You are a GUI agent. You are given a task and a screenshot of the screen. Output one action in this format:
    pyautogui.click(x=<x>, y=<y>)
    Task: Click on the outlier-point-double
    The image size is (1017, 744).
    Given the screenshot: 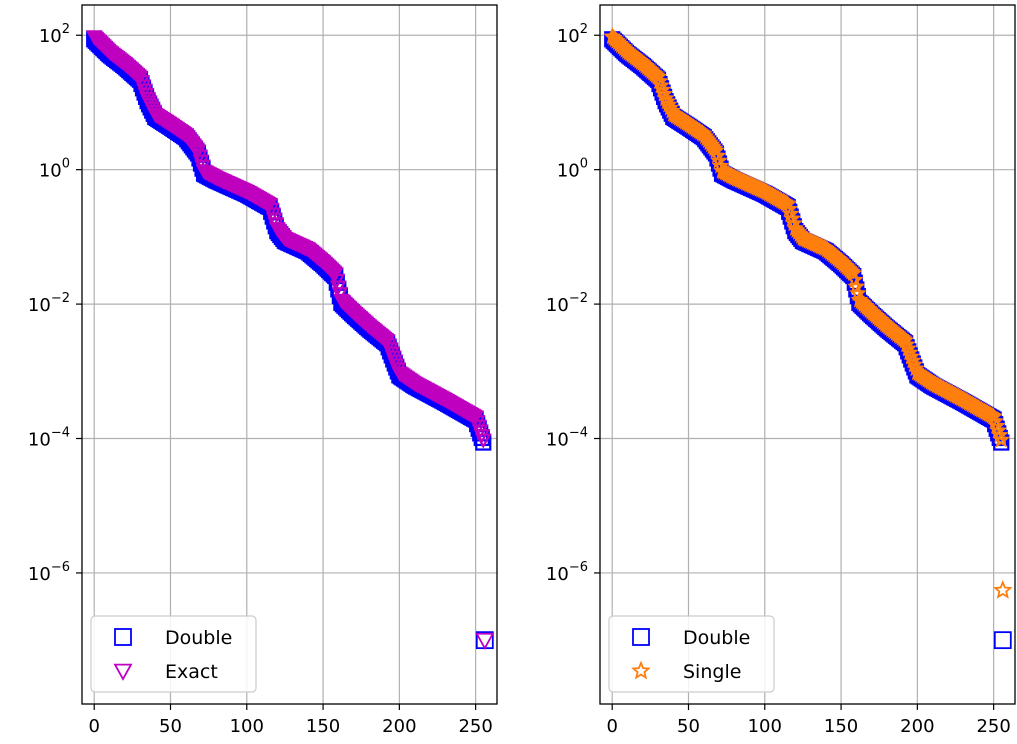 What is the action you would take?
    pyautogui.click(x=1002, y=640)
    